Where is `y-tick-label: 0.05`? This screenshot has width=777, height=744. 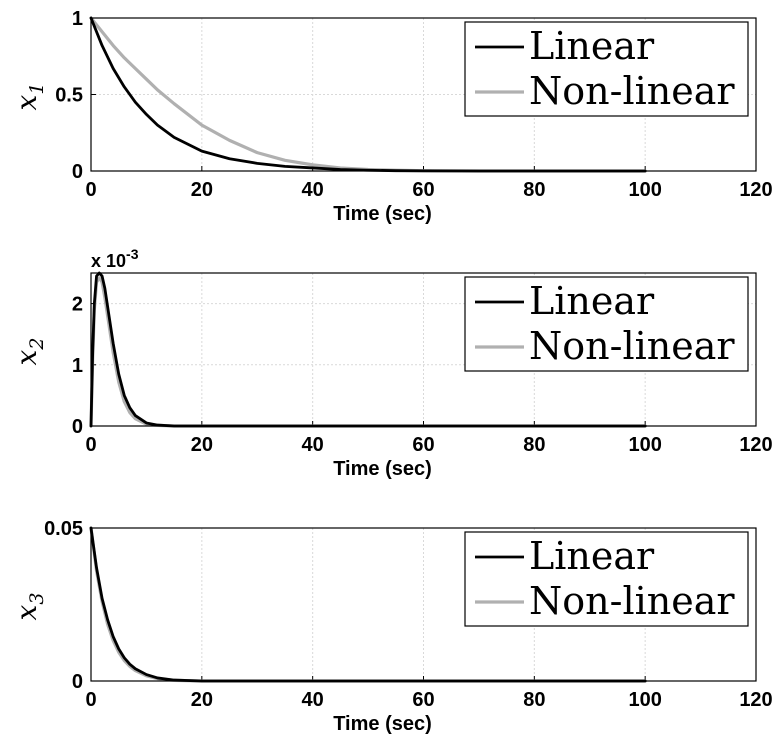
y-tick-label: 0.05 is located at coordinates (63, 529).